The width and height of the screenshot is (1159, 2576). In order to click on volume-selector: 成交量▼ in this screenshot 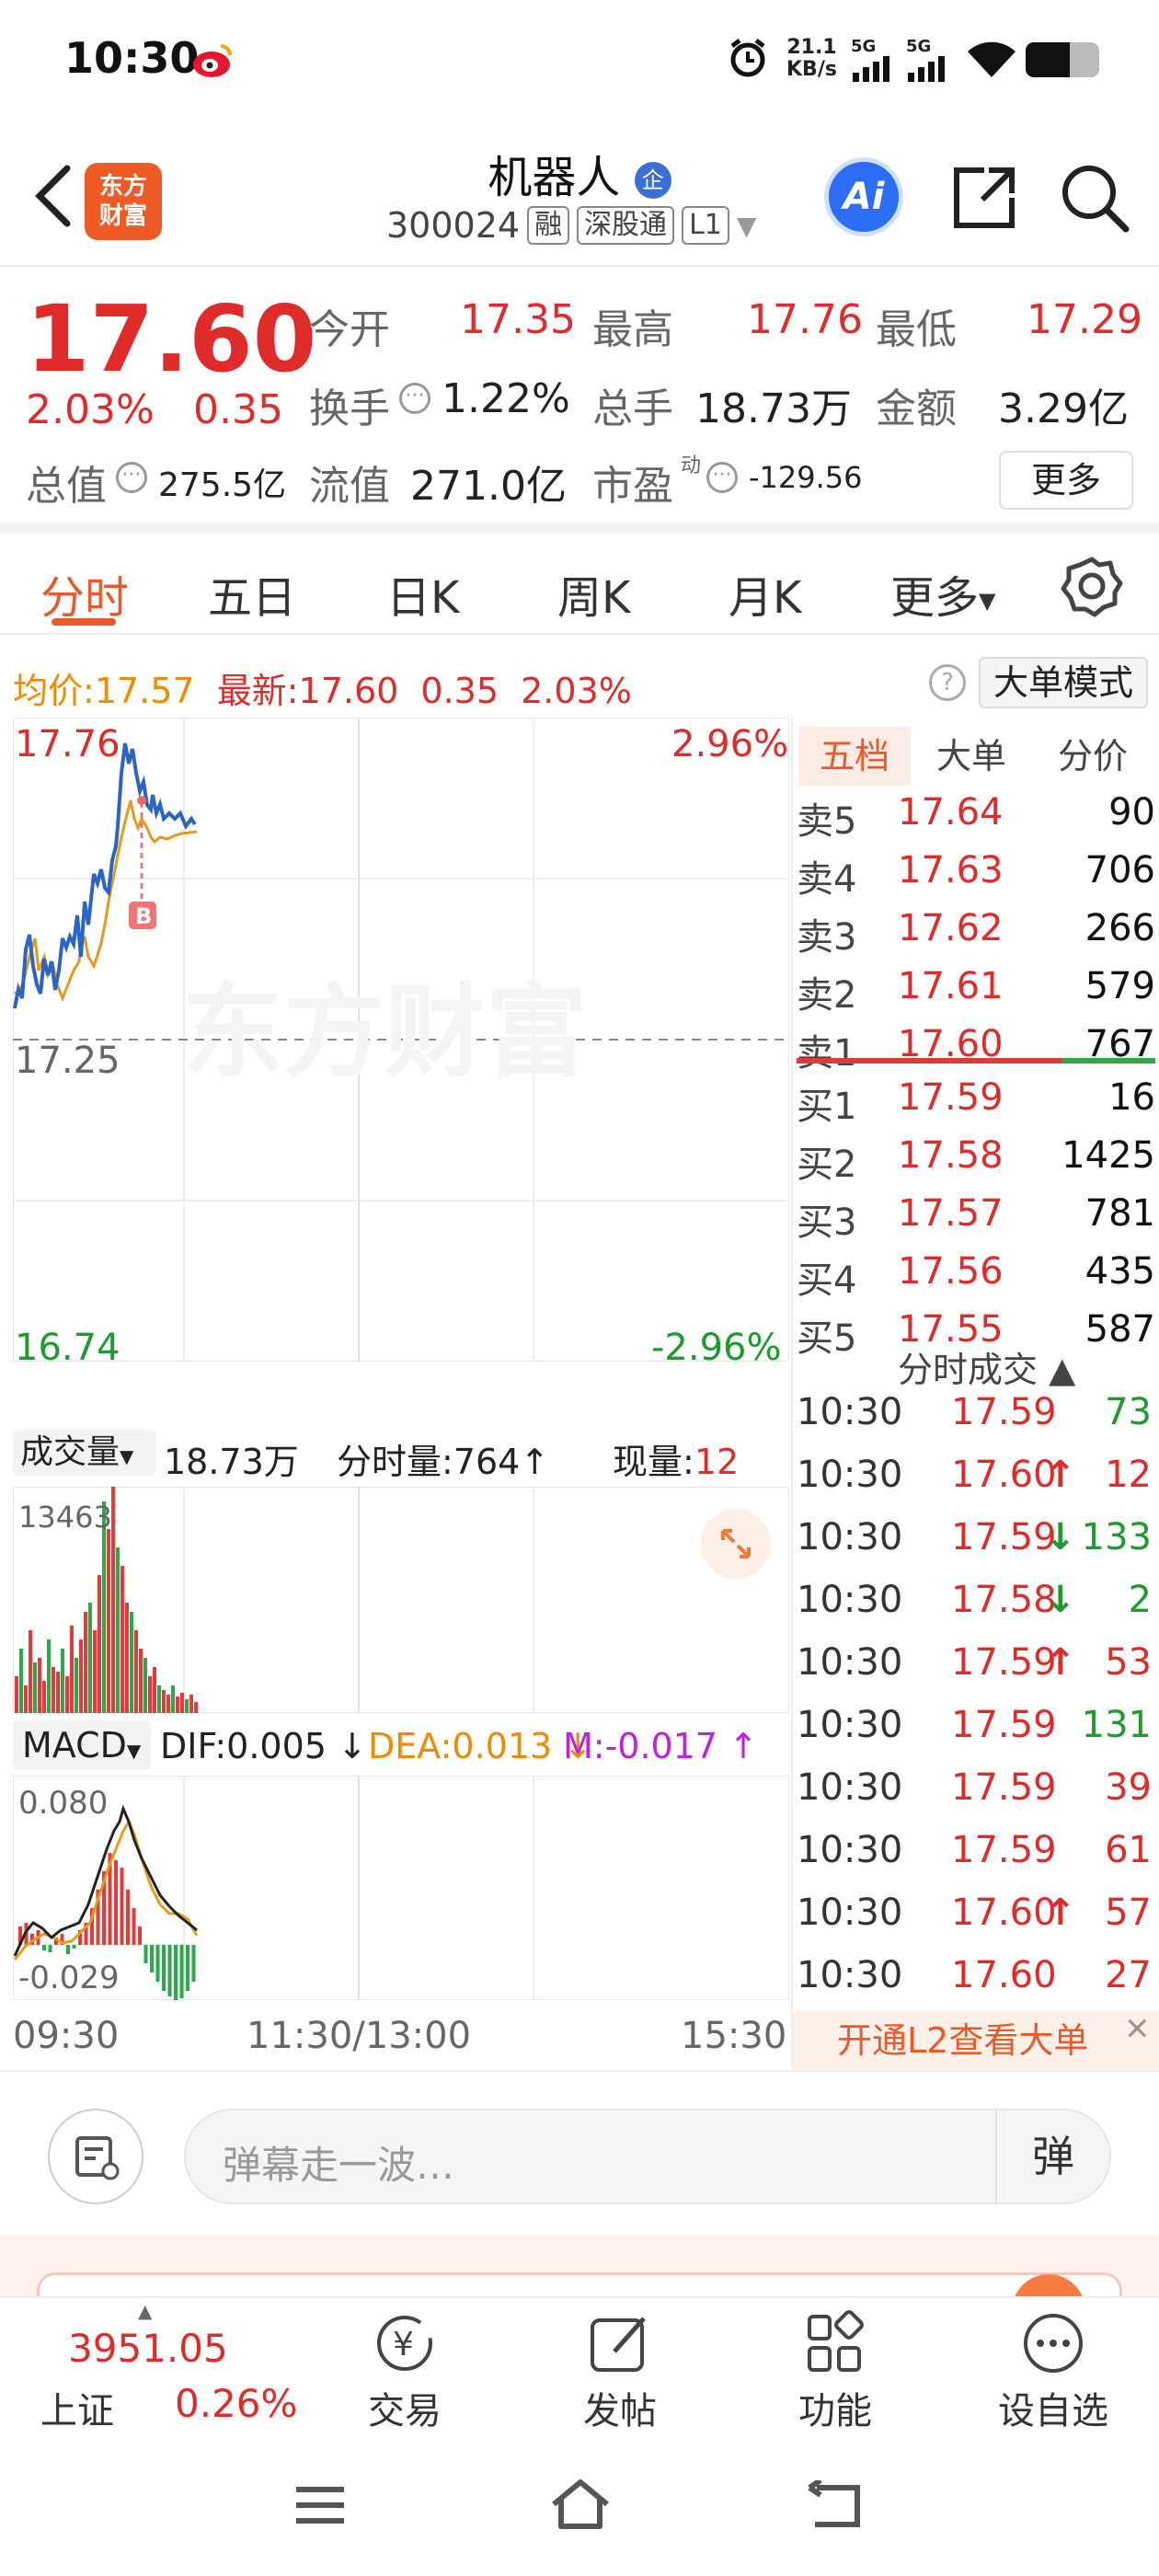, I will do `click(84, 1453)`.